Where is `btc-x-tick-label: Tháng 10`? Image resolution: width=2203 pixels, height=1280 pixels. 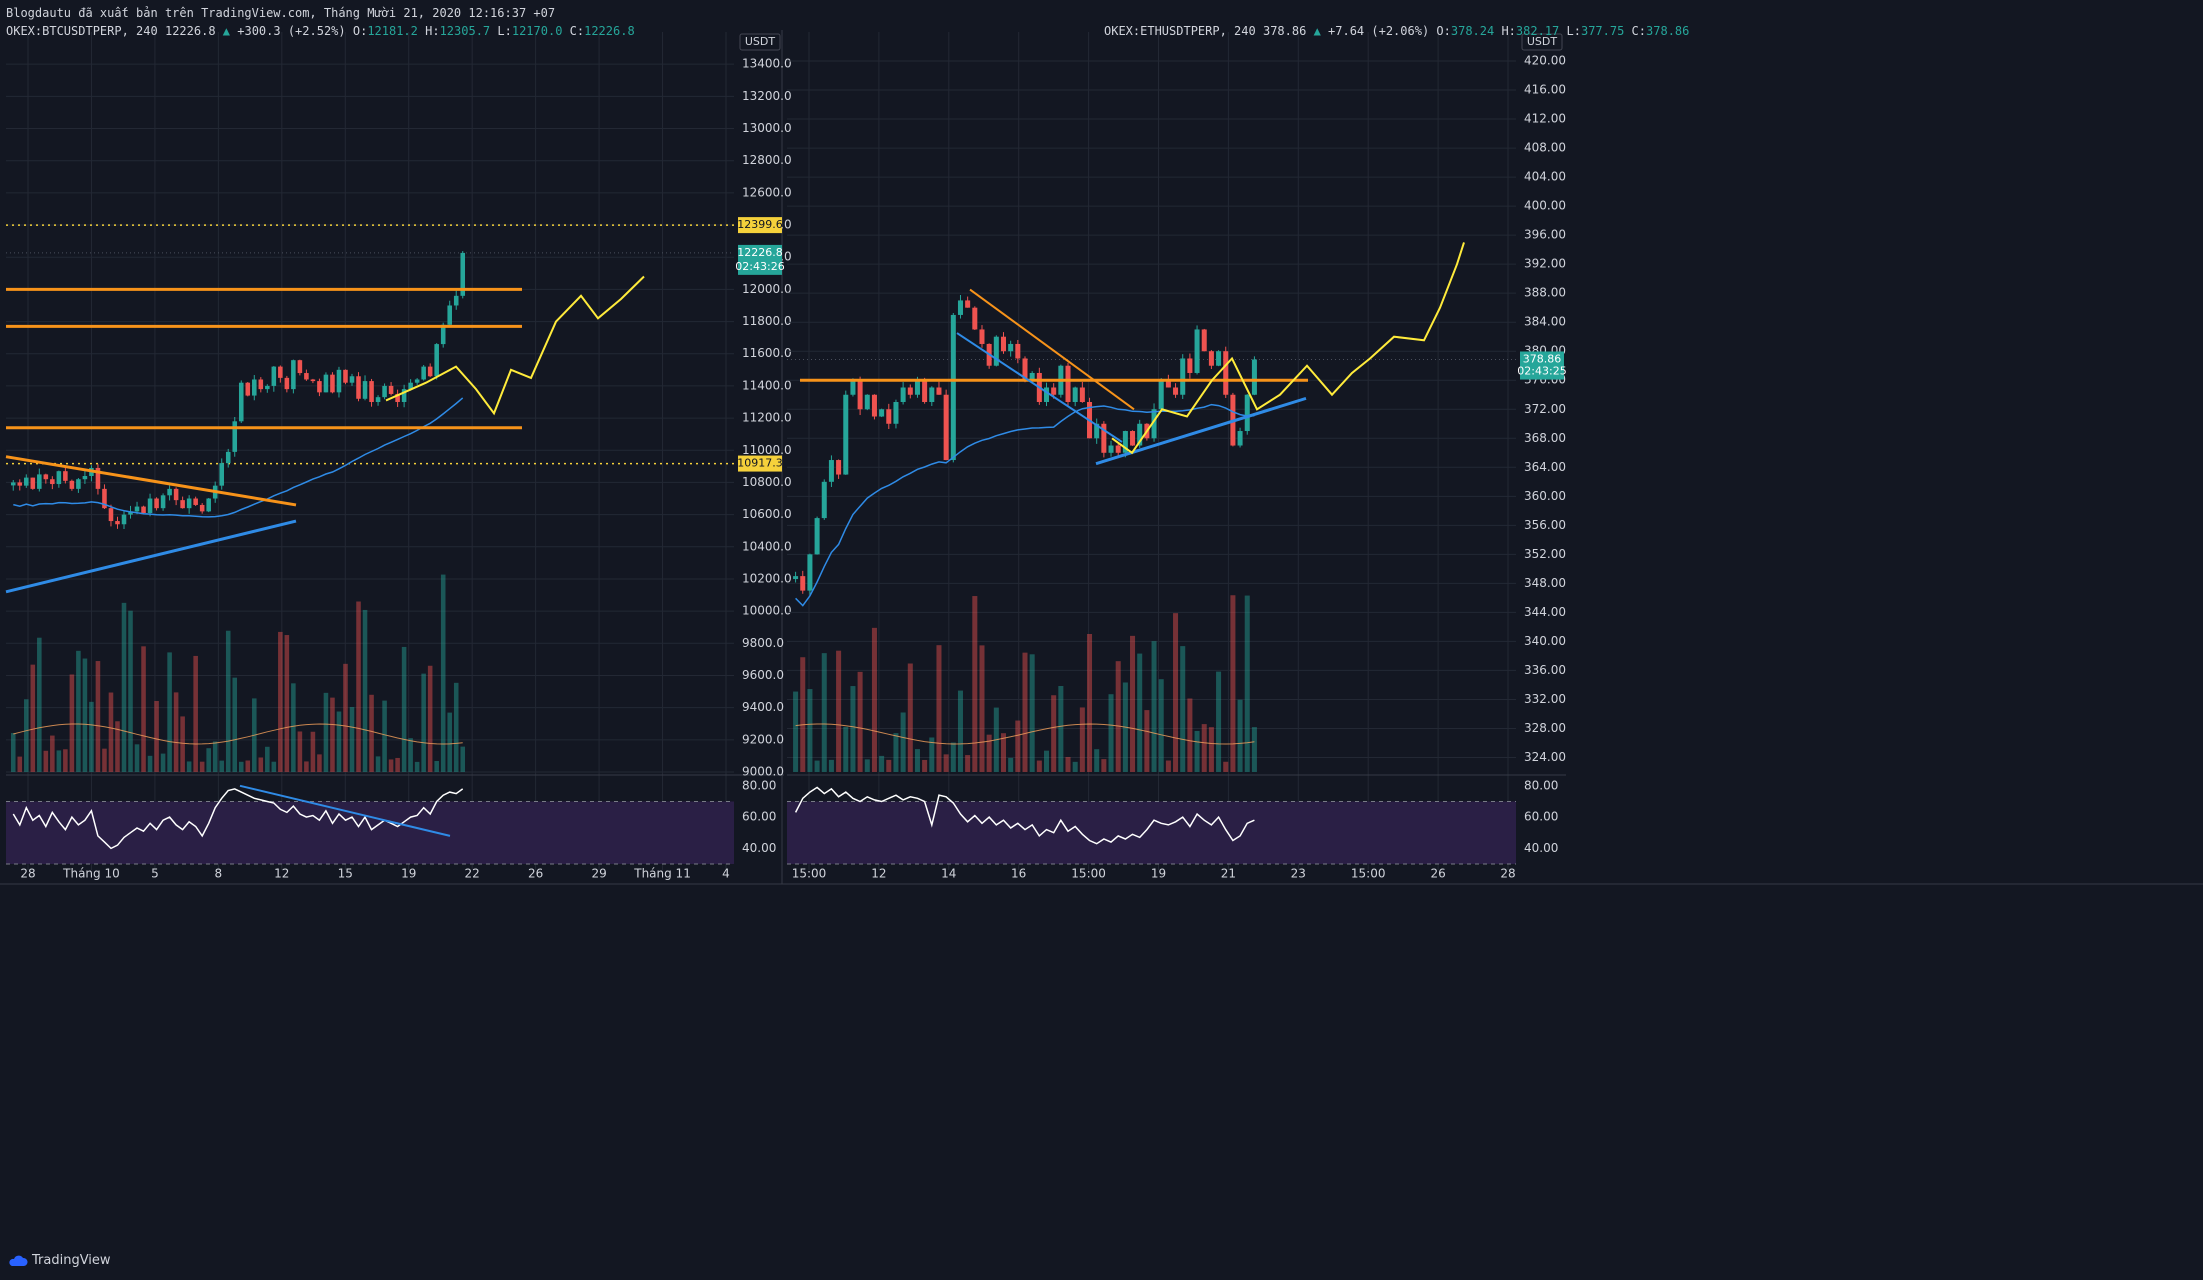 btc-x-tick-label: Tháng 10 is located at coordinates (91, 874).